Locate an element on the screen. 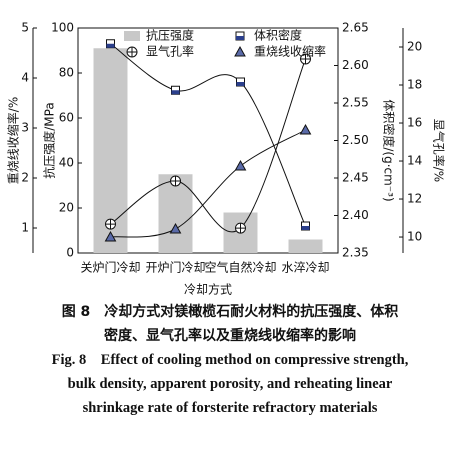 The height and width of the screenshot is (456, 460). tick-label: 1 is located at coordinates (25, 228).